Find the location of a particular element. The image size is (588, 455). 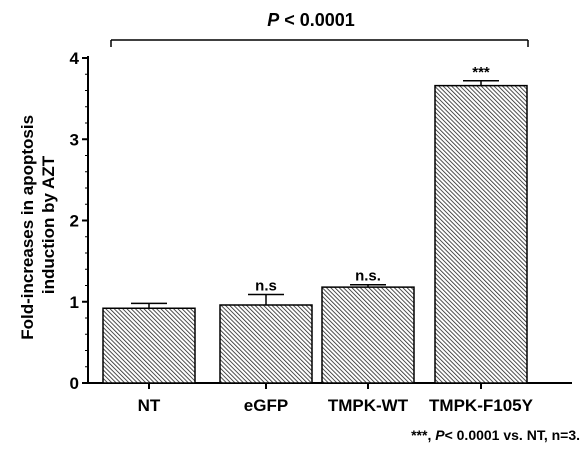

y-tick-label: 2 is located at coordinates (74, 221).